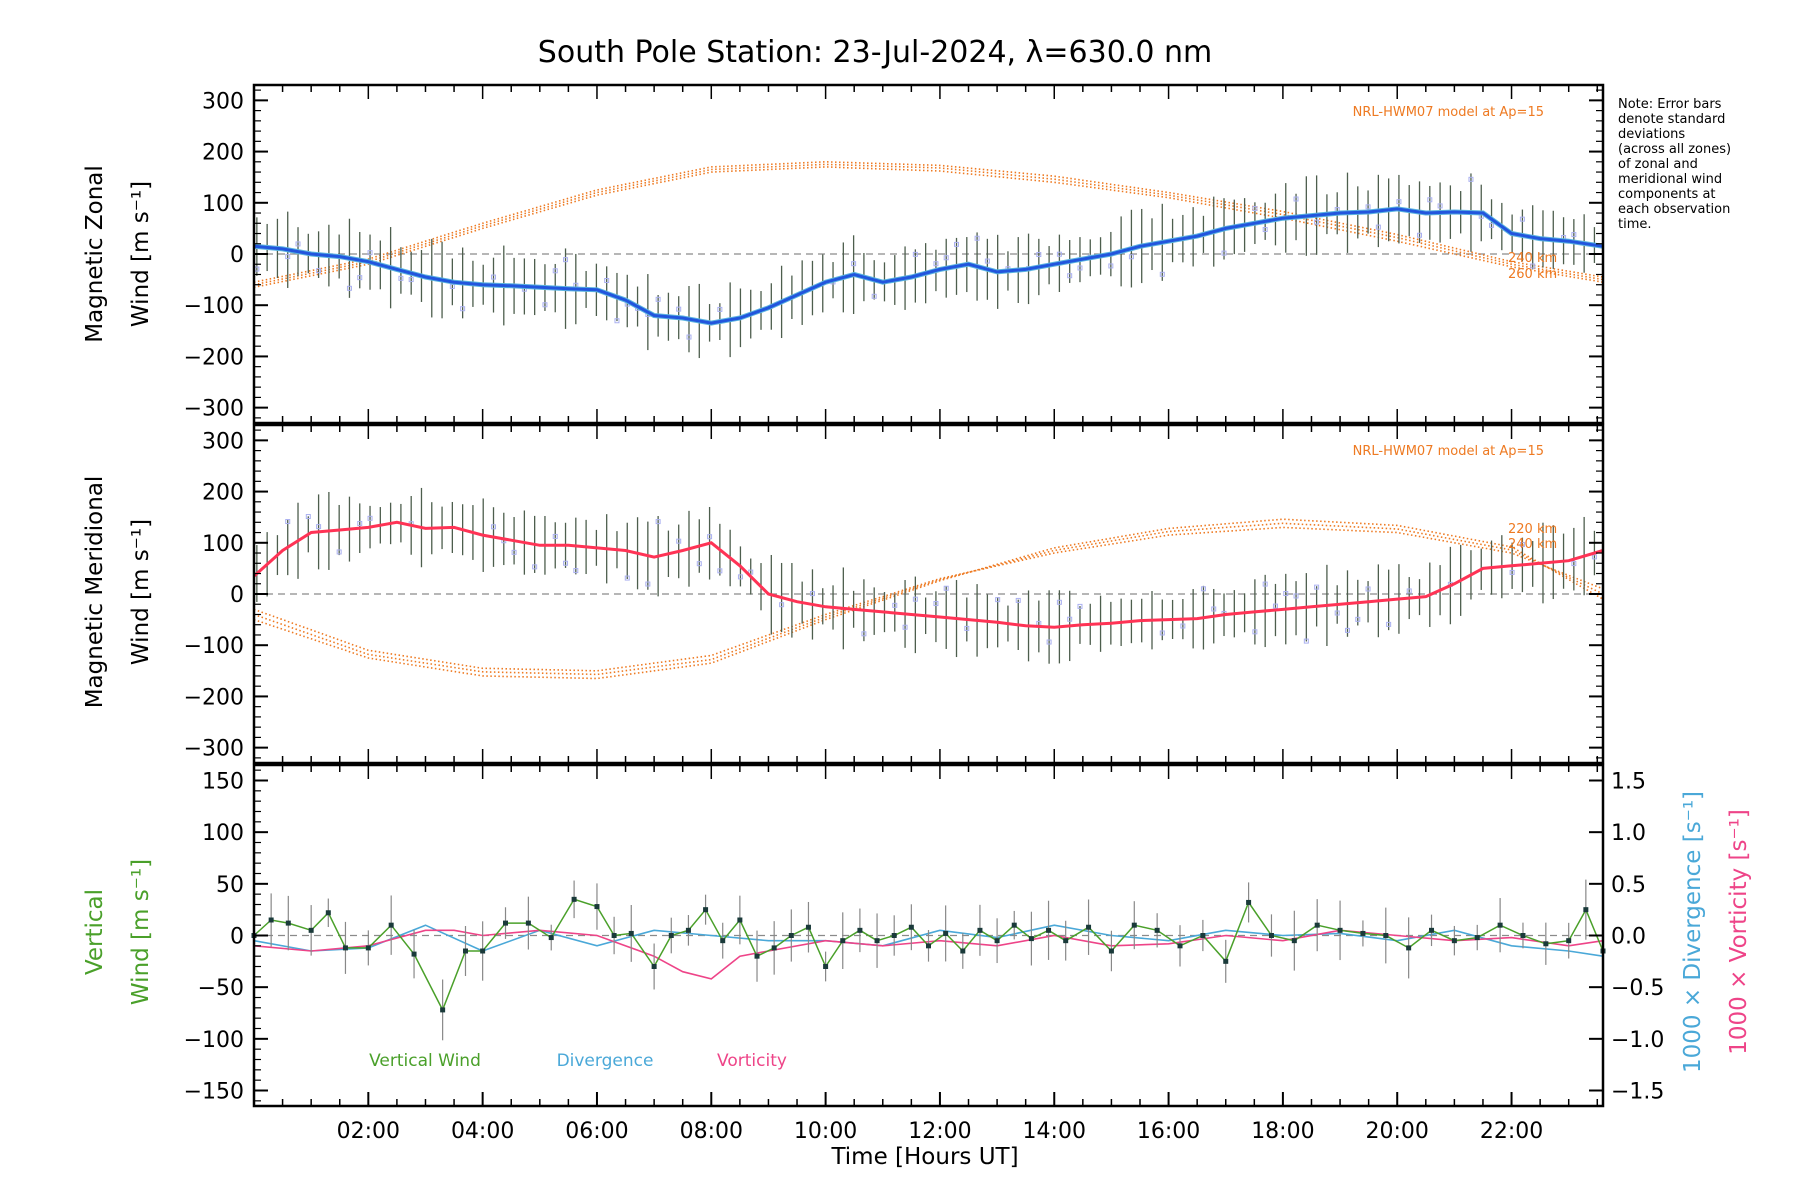 Image resolution: width=1800 pixels, height=1200 pixels. What do you see at coordinates (141, 592) in the screenshot?
I see `meridional-ylabel-line2: Wind [m s⁻¹]` at bounding box center [141, 592].